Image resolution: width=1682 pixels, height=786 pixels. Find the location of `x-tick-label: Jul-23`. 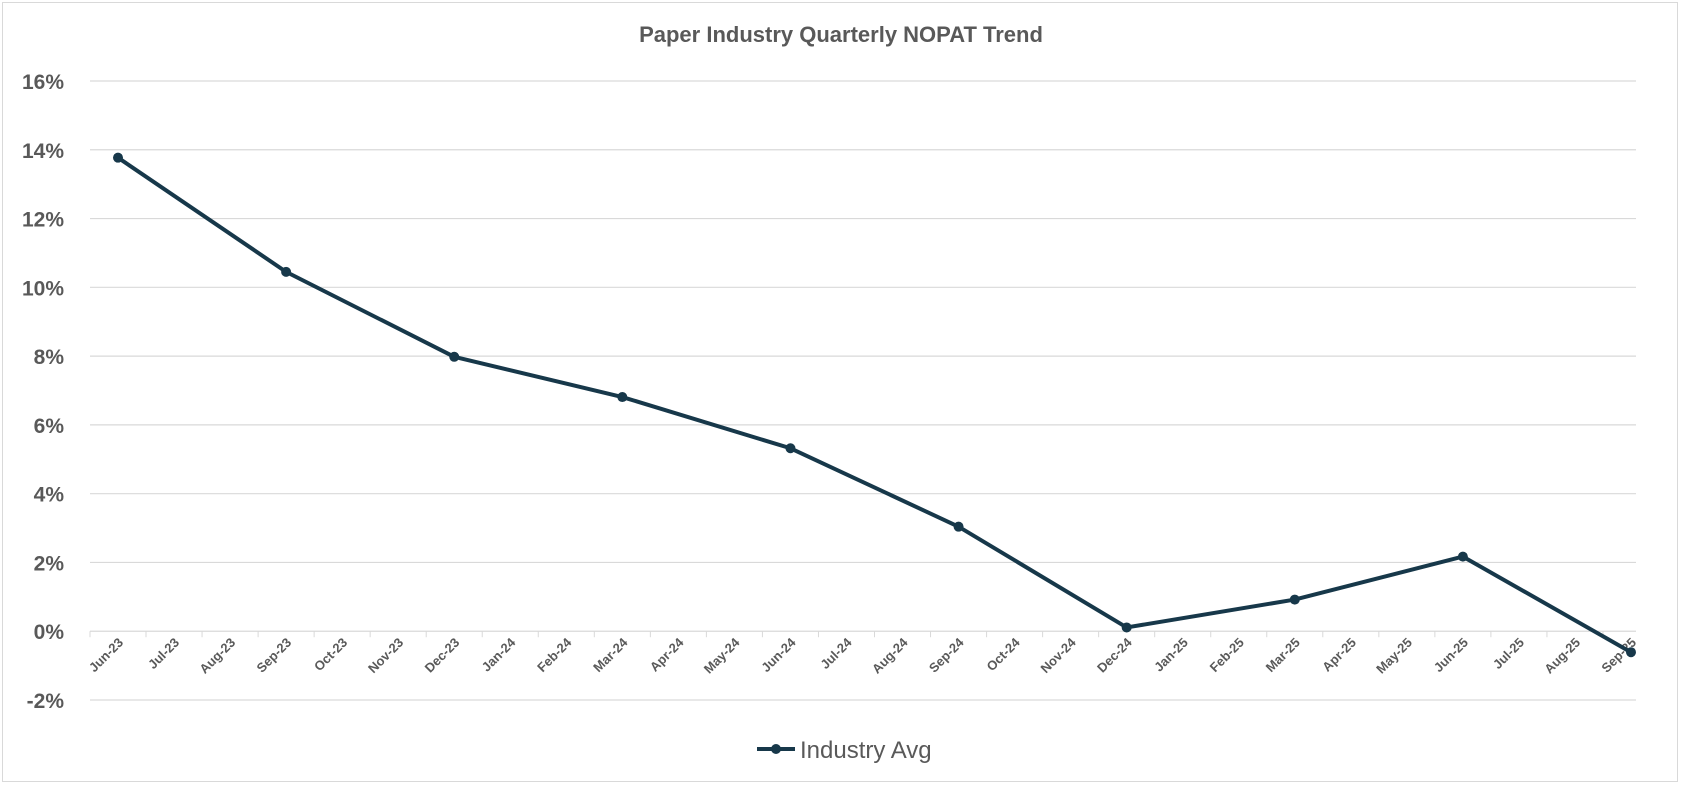

x-tick-label: Jul-23 is located at coordinates (163, 653).